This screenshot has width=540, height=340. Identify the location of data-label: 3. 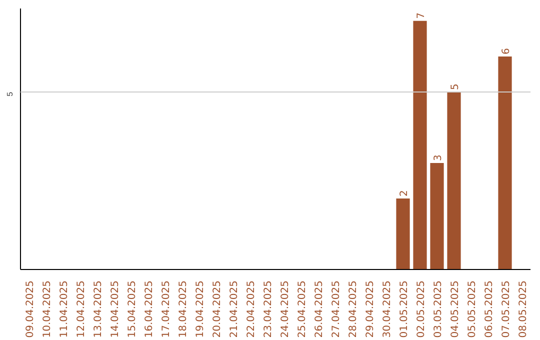
(438, 157).